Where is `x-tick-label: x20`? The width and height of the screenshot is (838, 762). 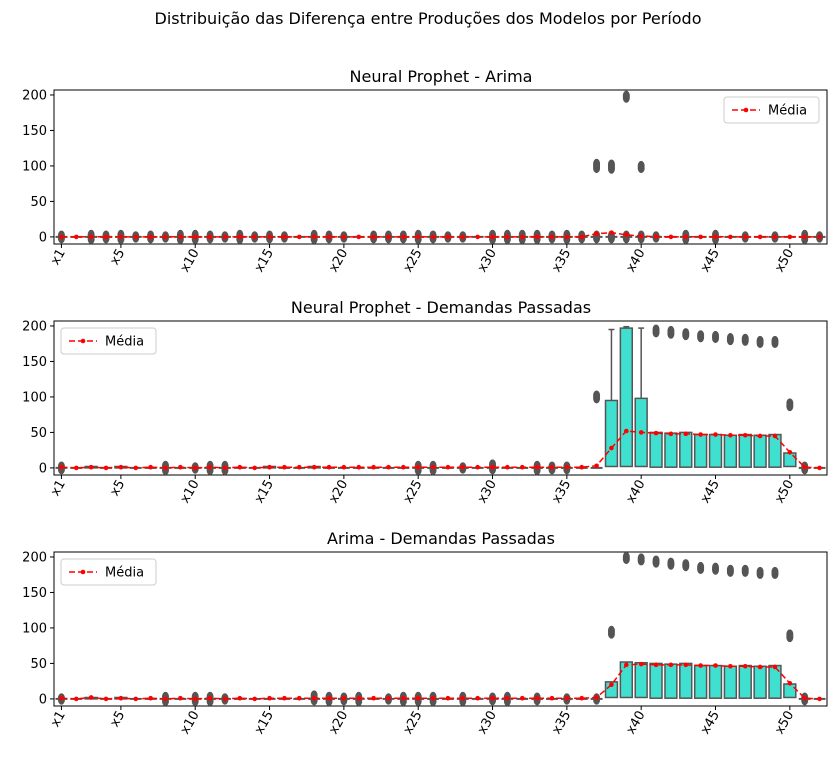
x-tick-label: x20 is located at coordinates (338, 261).